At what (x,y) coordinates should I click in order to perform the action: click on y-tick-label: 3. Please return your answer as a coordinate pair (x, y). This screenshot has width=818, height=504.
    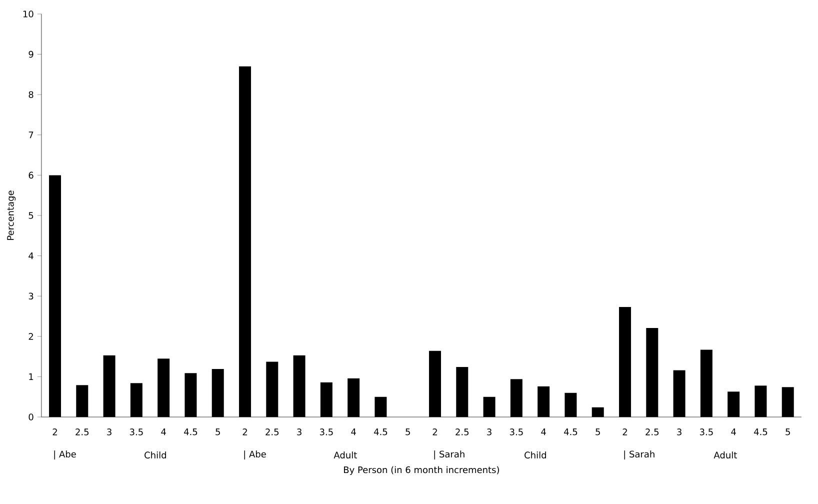
    Looking at the image, I should click on (31, 296).